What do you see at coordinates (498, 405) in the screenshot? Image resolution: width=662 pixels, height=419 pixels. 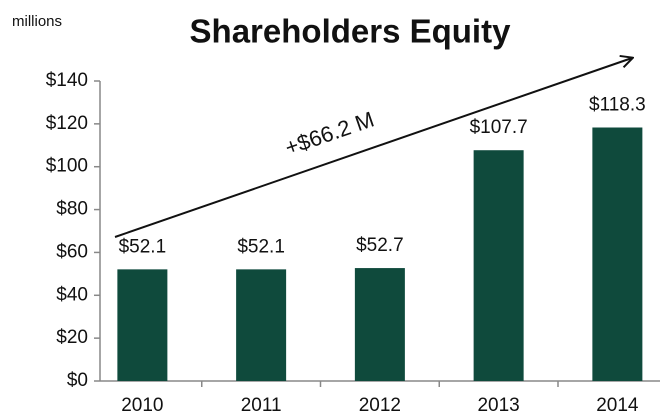 I see `x-tick-label: 2013` at bounding box center [498, 405].